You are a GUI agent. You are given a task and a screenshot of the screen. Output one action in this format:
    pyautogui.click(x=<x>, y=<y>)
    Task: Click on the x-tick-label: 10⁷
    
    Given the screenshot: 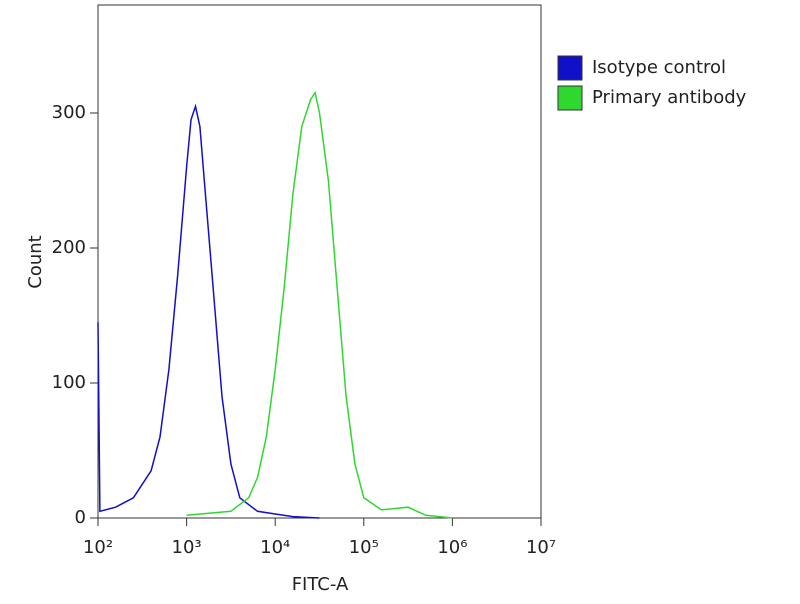 What is the action you would take?
    pyautogui.click(x=541, y=547)
    